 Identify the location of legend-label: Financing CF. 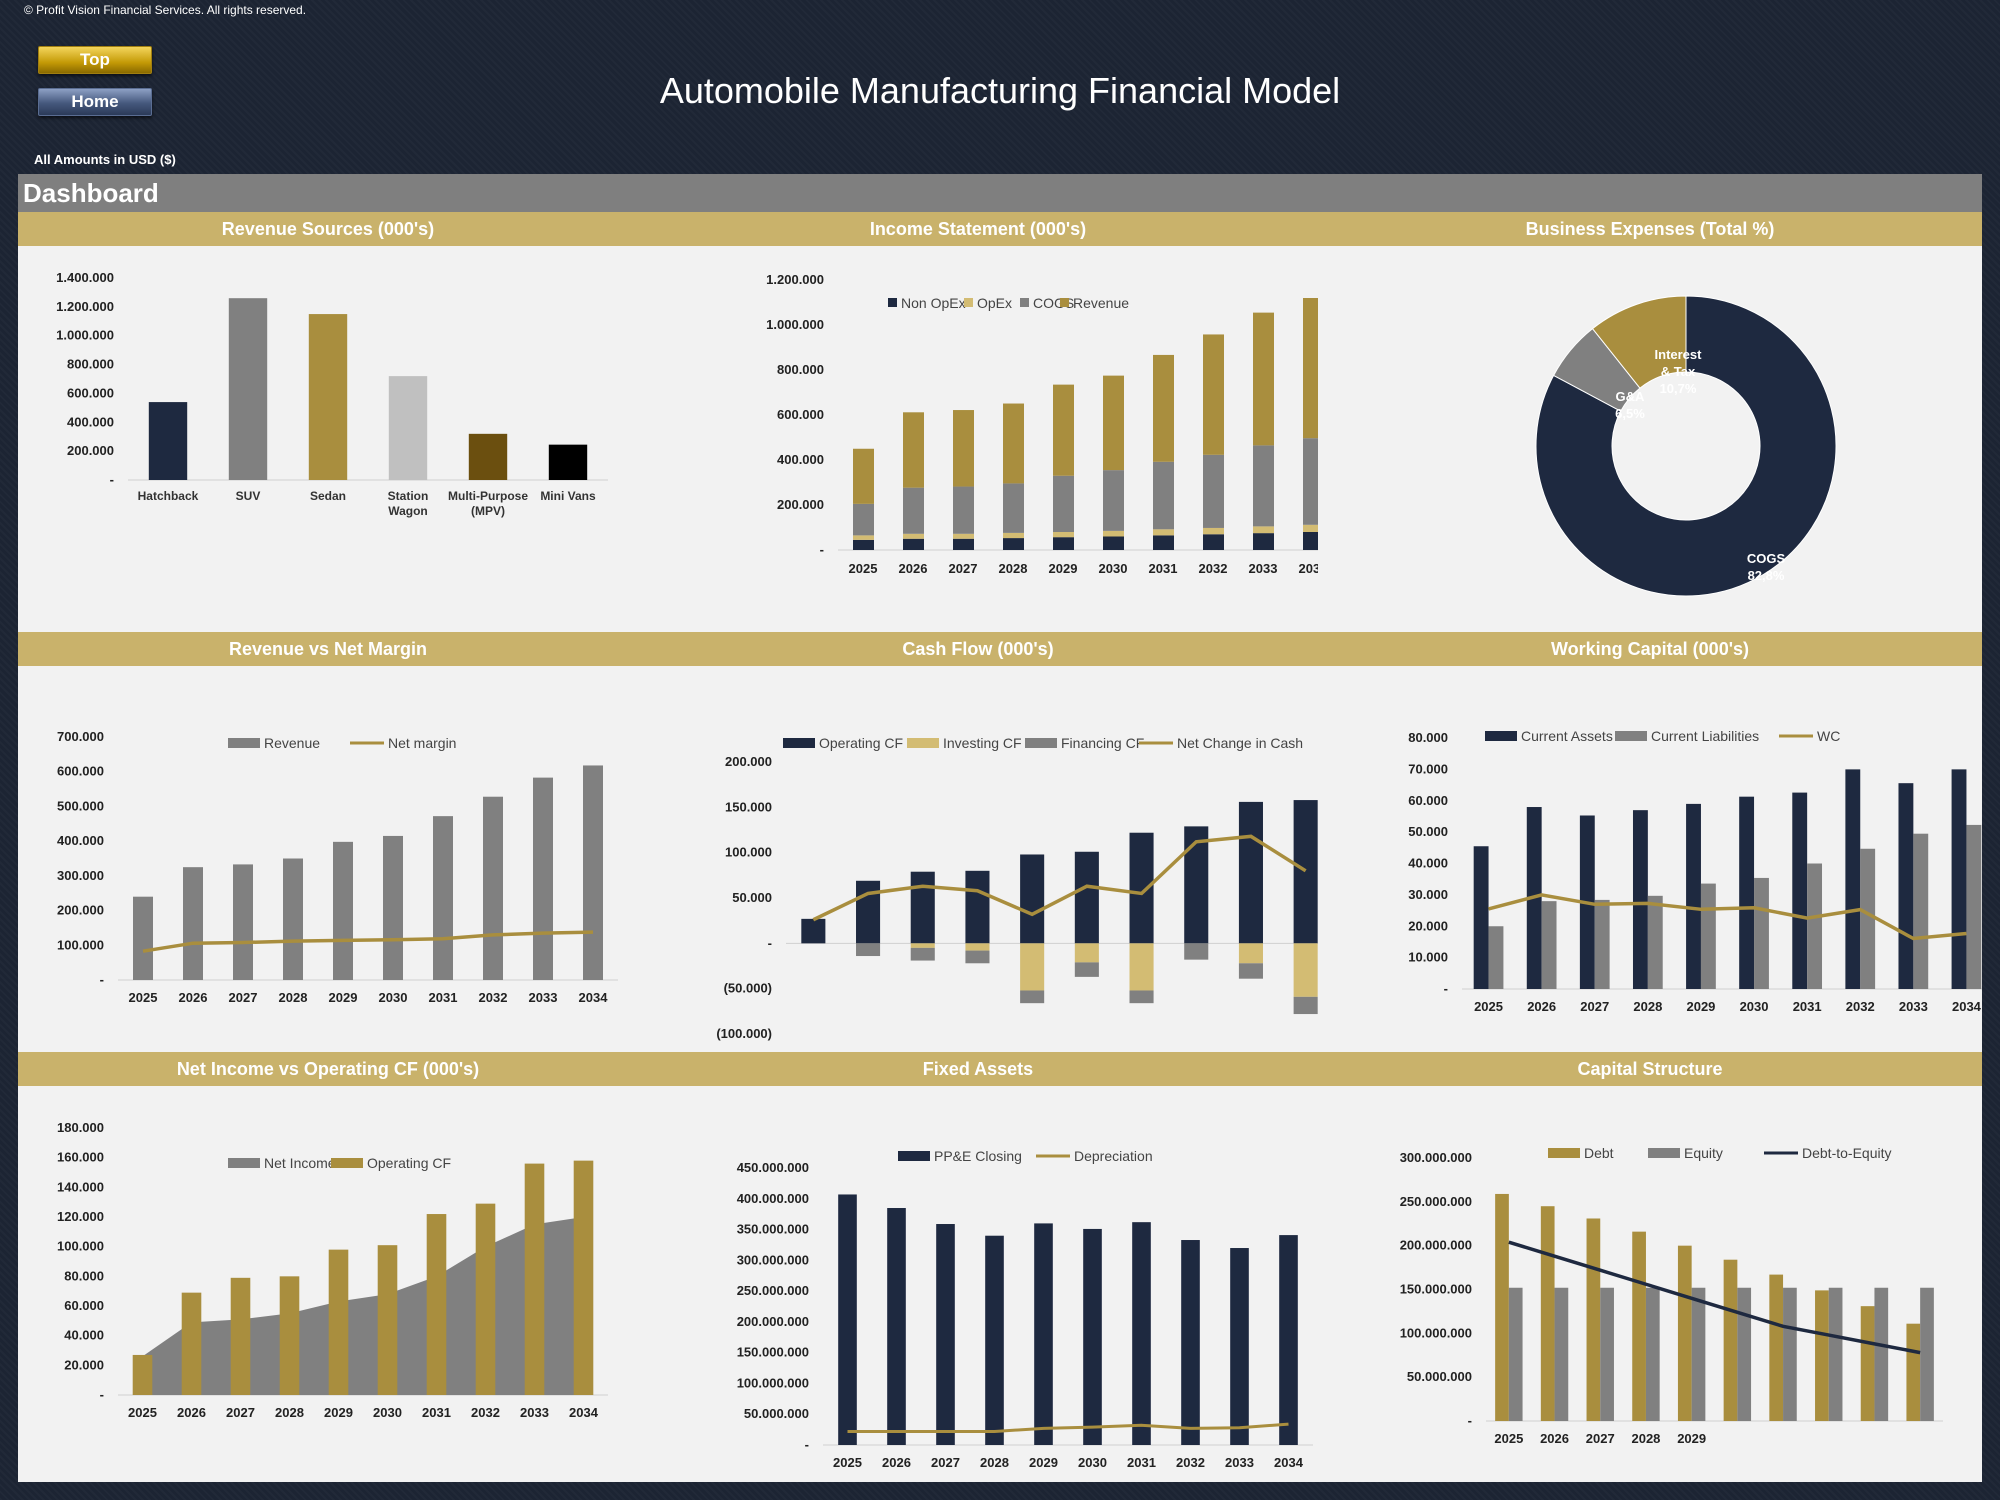
(1102, 743).